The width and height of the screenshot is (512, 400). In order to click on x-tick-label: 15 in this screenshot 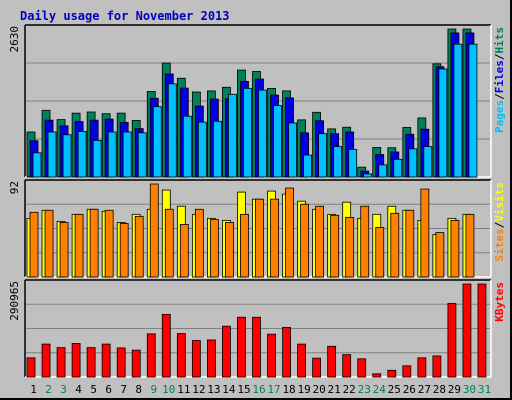, I will do `click(243, 389)`.